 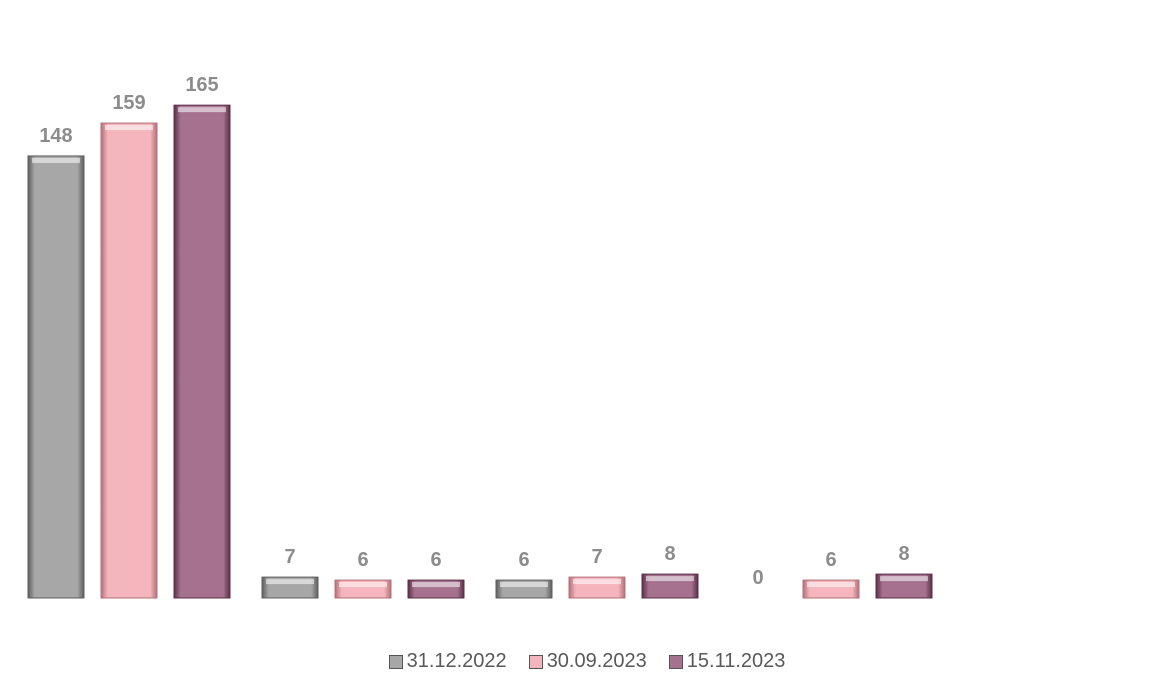 I want to click on legend: 31.12.2022 30.09.2023 15.11.2023, so click(x=587, y=661).